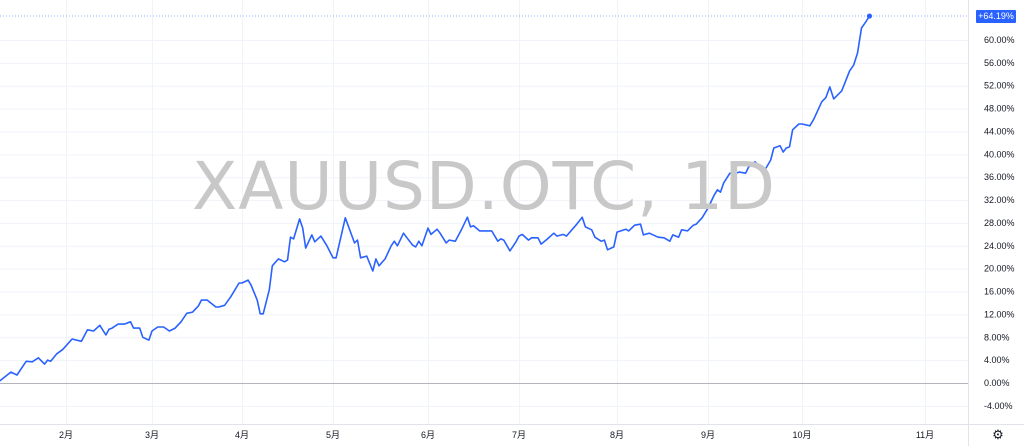  Describe the element at coordinates (708, 435) in the screenshot. I see `x-tick-label: 9月` at that location.